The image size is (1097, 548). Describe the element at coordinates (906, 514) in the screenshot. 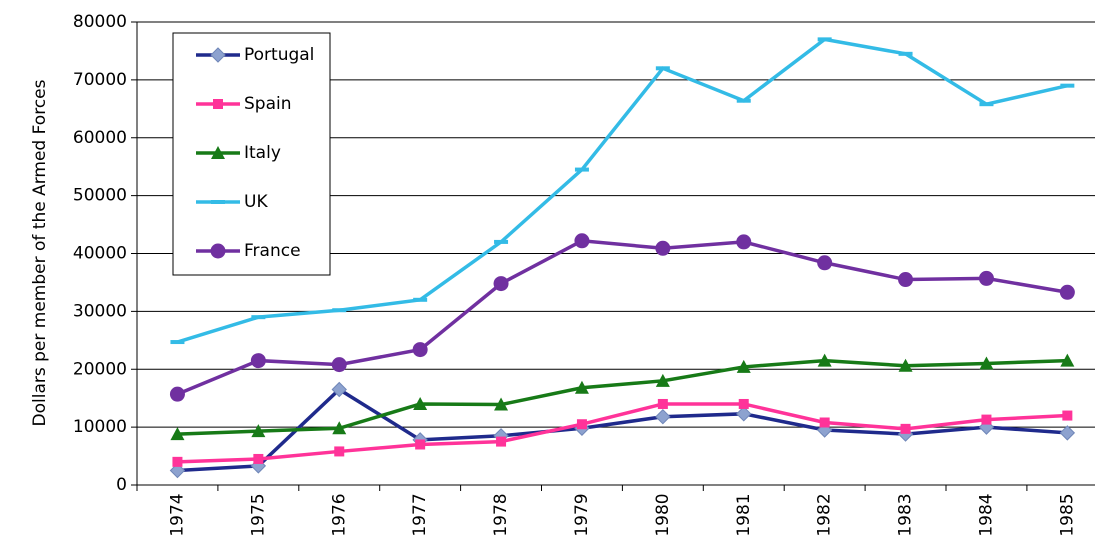

I see `x-tick-label: 1983` at that location.